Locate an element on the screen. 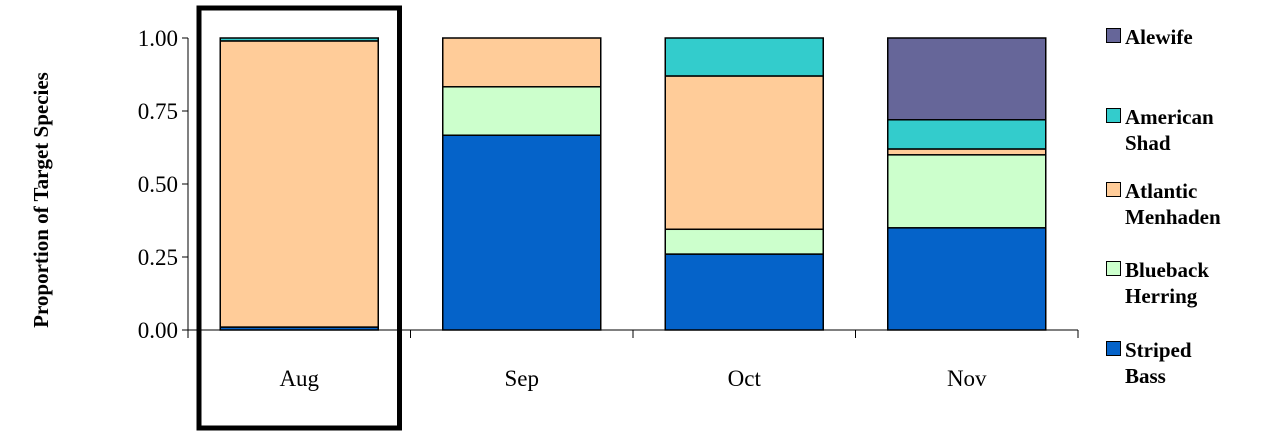 The height and width of the screenshot is (431, 1265). bar-segment-oct-blueback-herring is located at coordinates (744, 241).